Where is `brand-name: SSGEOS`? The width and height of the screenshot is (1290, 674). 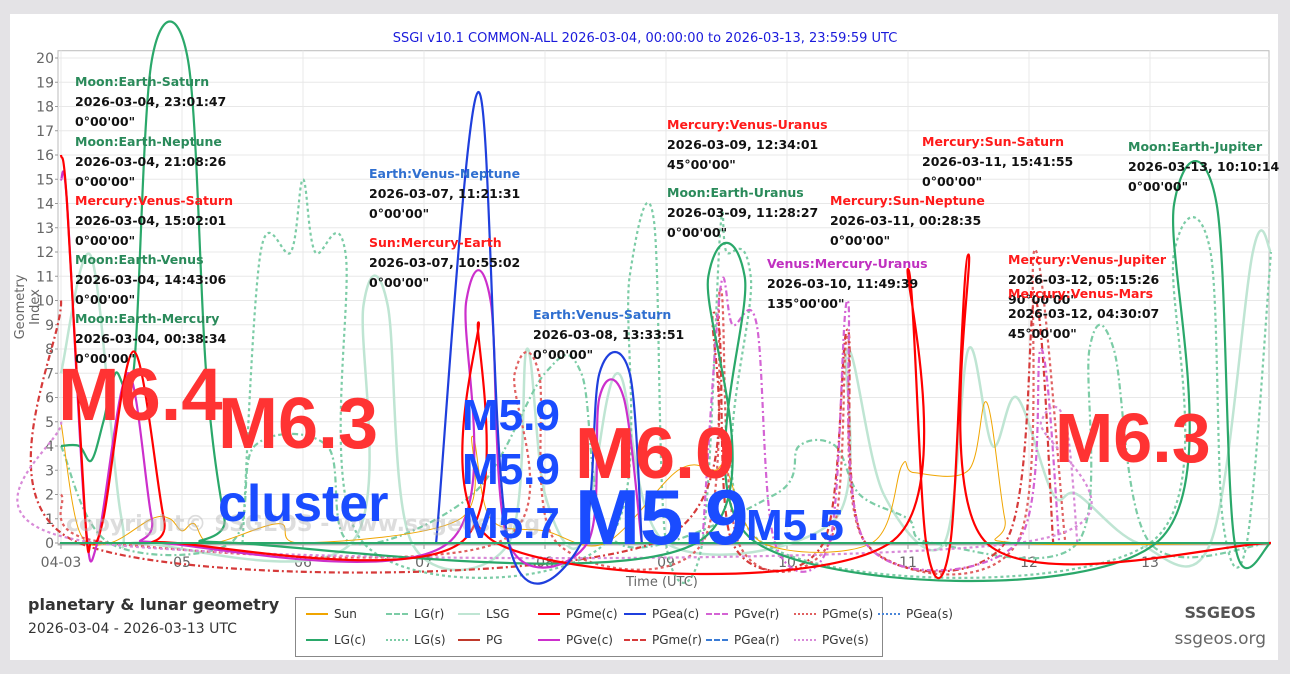
brand-name: SSGEOS is located at coordinates (1220, 612).